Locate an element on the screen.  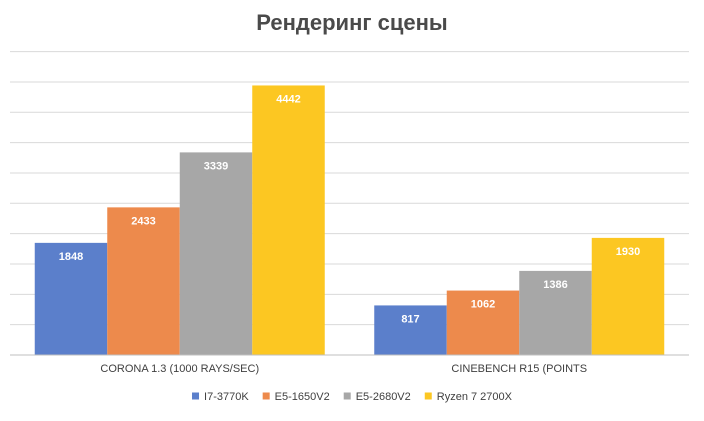
data-label: 1930 is located at coordinates (628, 252).